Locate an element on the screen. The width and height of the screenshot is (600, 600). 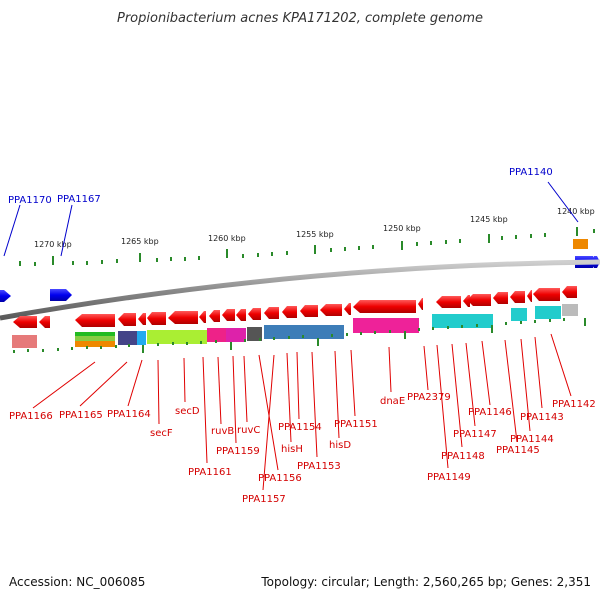
gene-label-reverse: PPA1147 is located at coordinates (475, 434).